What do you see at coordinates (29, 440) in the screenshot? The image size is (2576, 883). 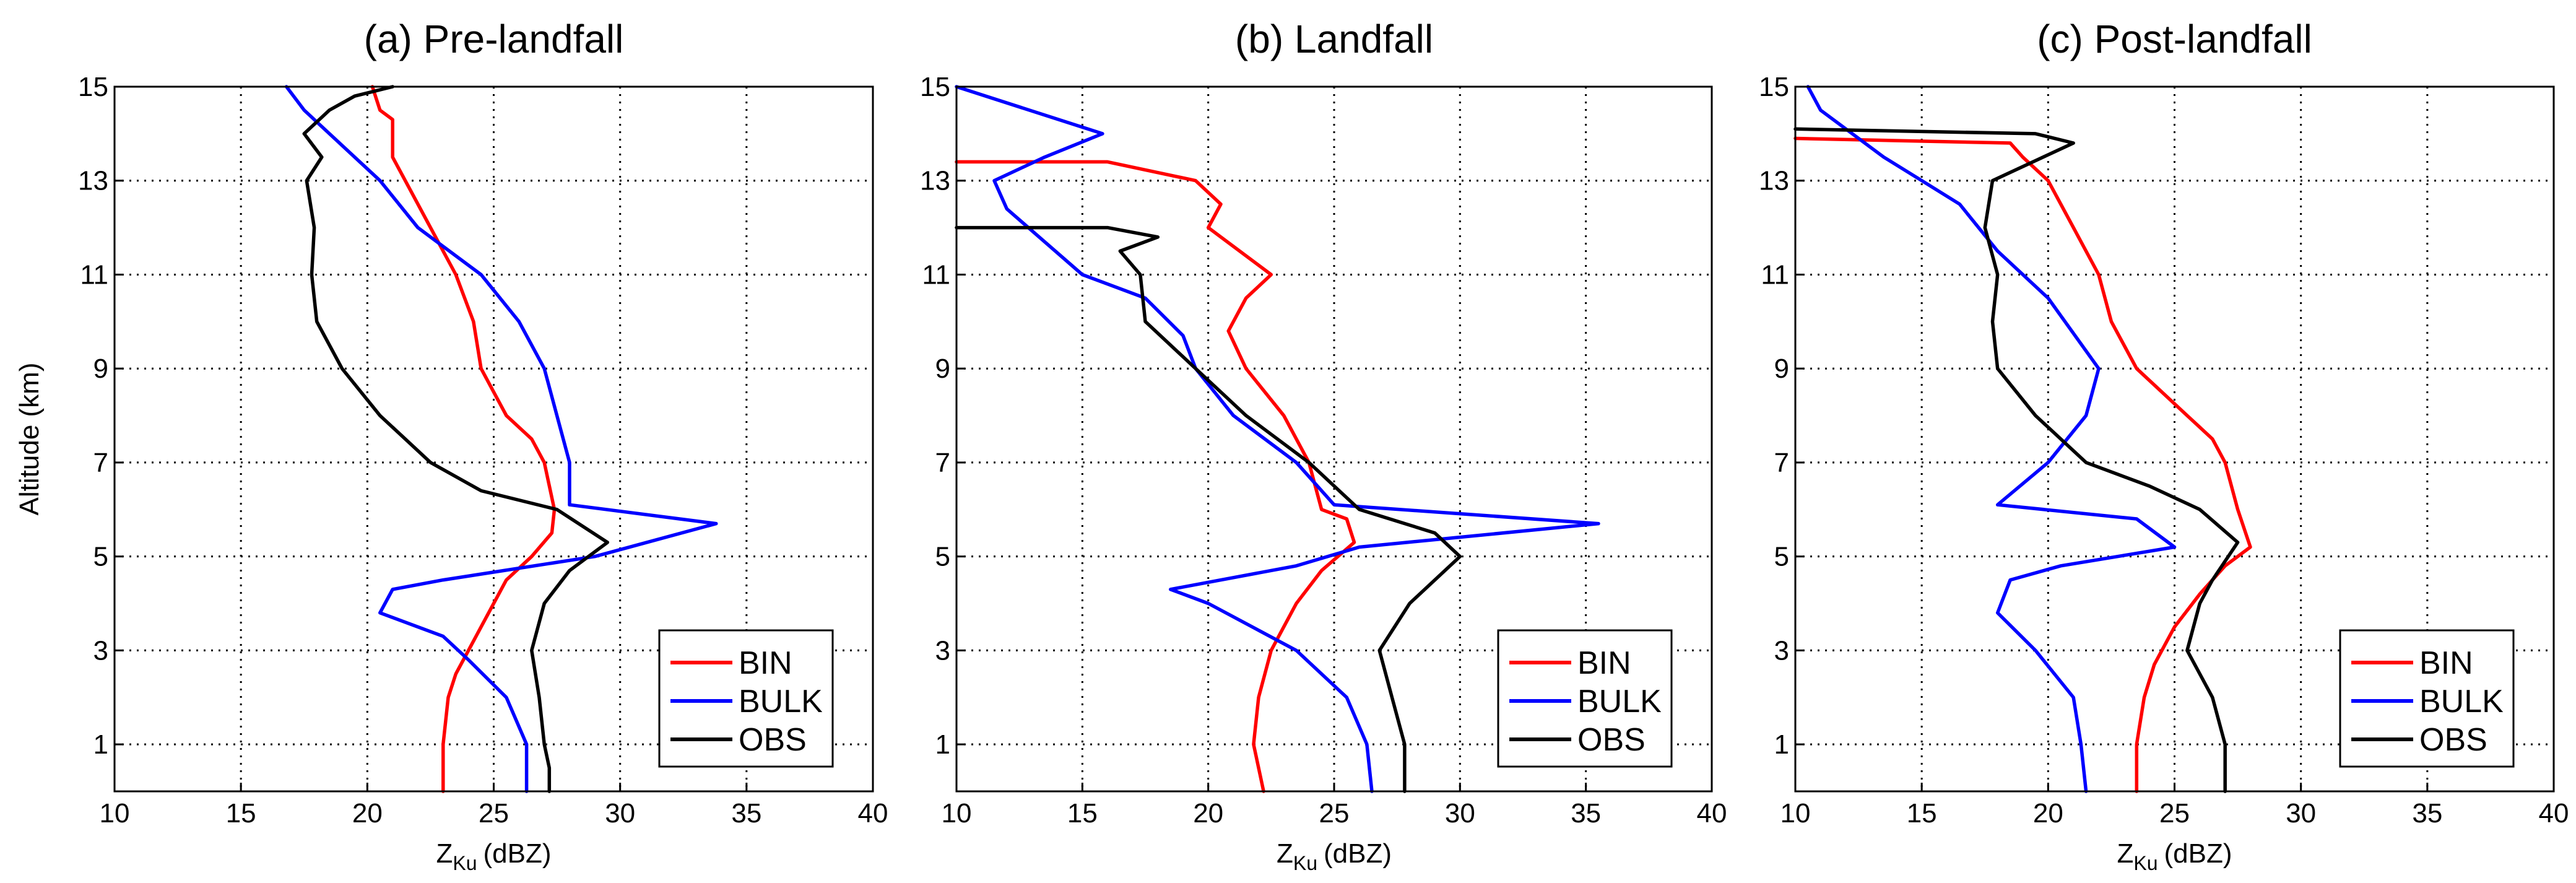 I see `y-axis-label: Altitude (km)` at bounding box center [29, 440].